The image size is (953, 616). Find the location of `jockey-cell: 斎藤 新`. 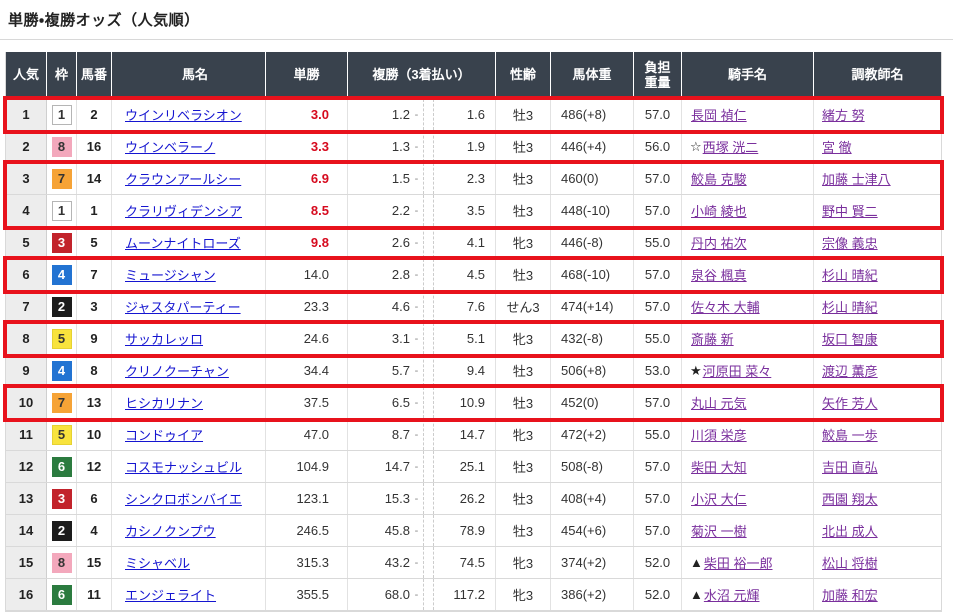

jockey-cell: 斎藤 新 is located at coordinates (748, 338).